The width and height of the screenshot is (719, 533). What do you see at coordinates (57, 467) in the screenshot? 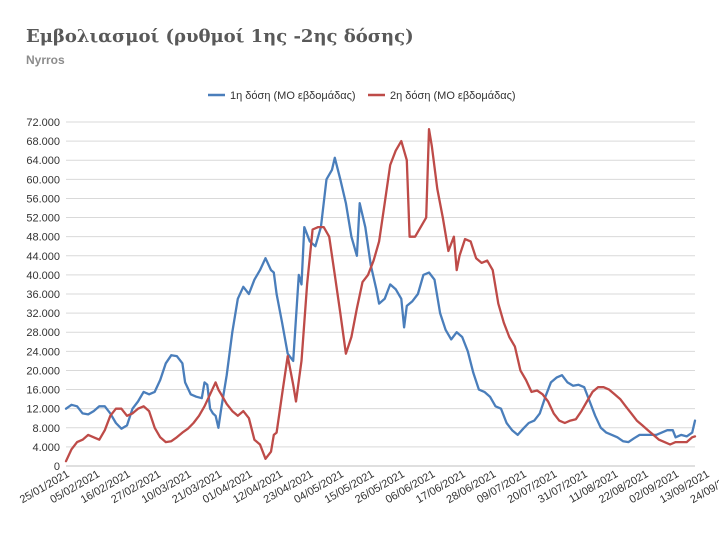
I see `y-tick-label: 0` at bounding box center [57, 467].